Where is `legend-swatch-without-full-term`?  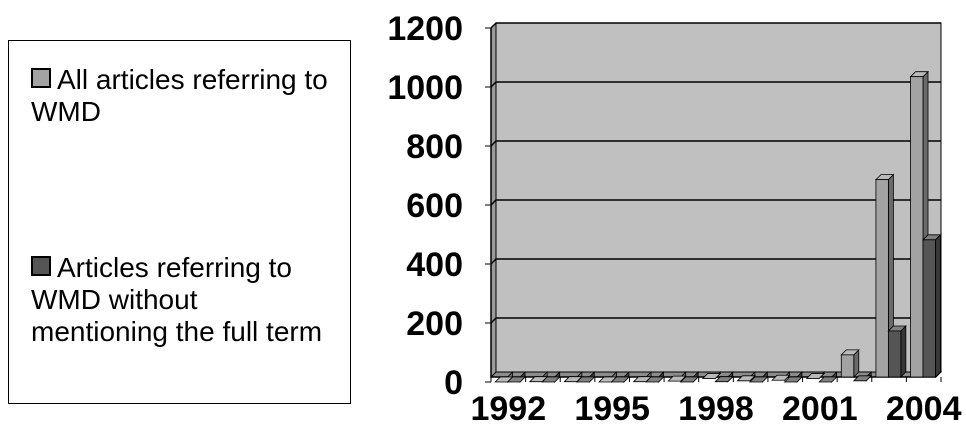
legend-swatch-without-full-term is located at coordinates (41, 266).